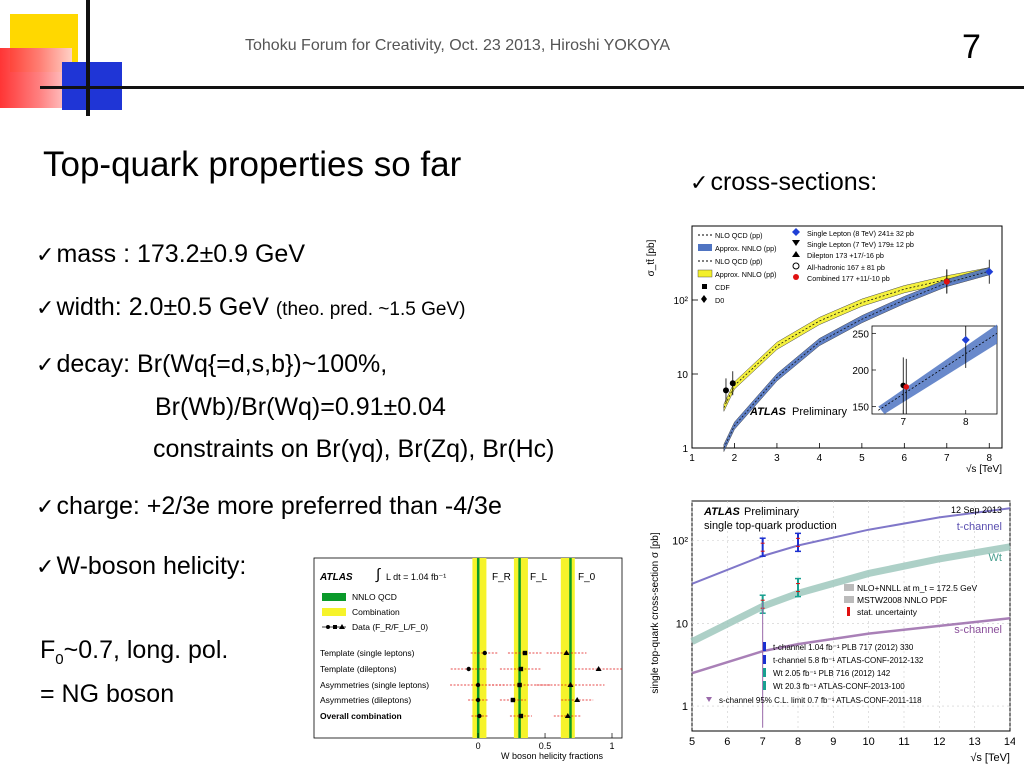 Image resolution: width=1024 pixels, height=768 pixels. What do you see at coordinates (354, 449) in the screenshot?
I see `bullet-decay-line3: constraints on Br(γq), Br(Zq), Br(Hc)` at bounding box center [354, 449].